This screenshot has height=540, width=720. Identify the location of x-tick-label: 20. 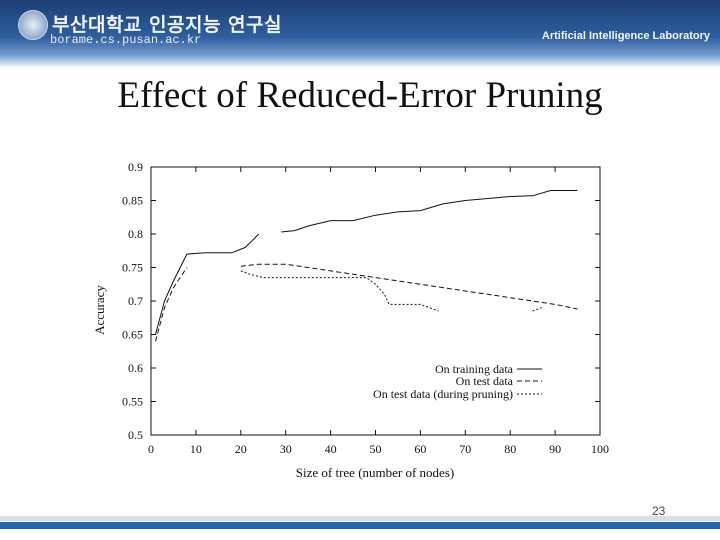
(241, 449).